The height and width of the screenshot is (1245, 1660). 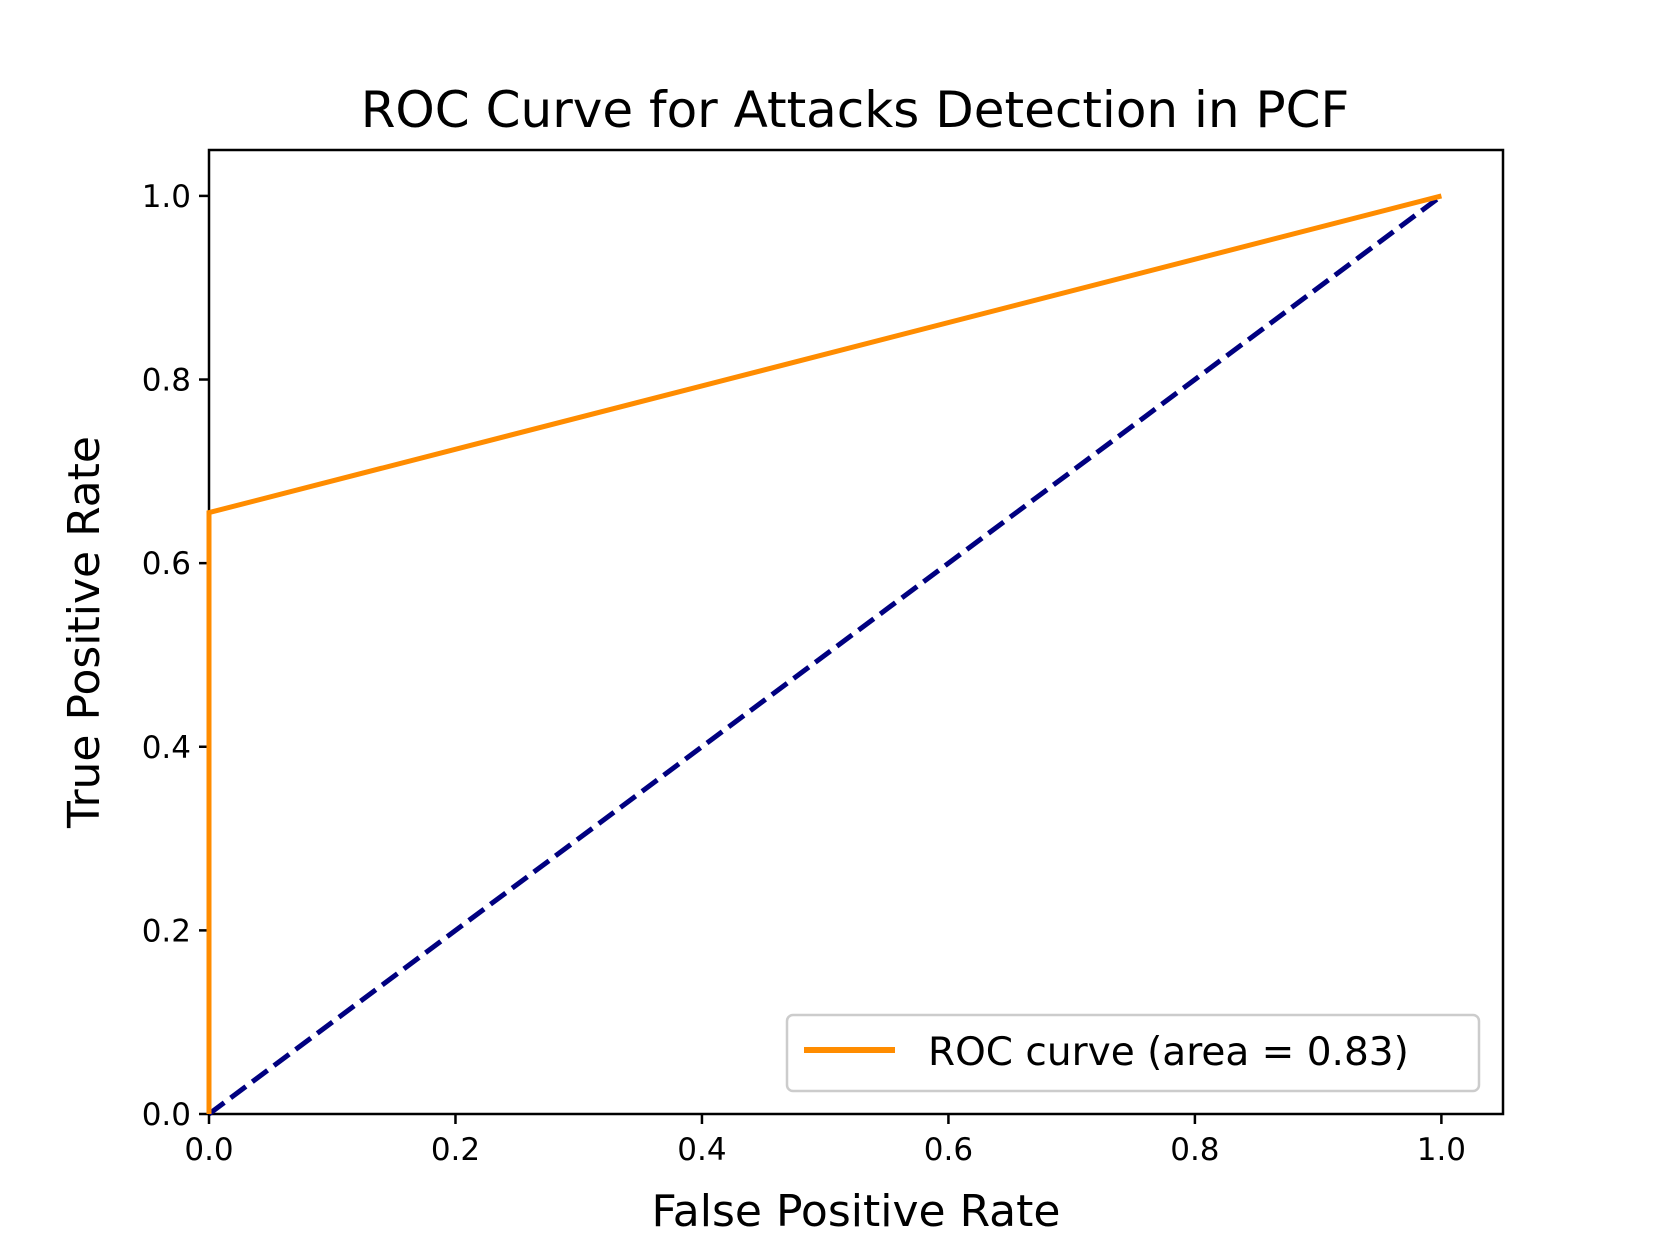 I want to click on y-tick-label: 0.2, so click(x=166, y=931).